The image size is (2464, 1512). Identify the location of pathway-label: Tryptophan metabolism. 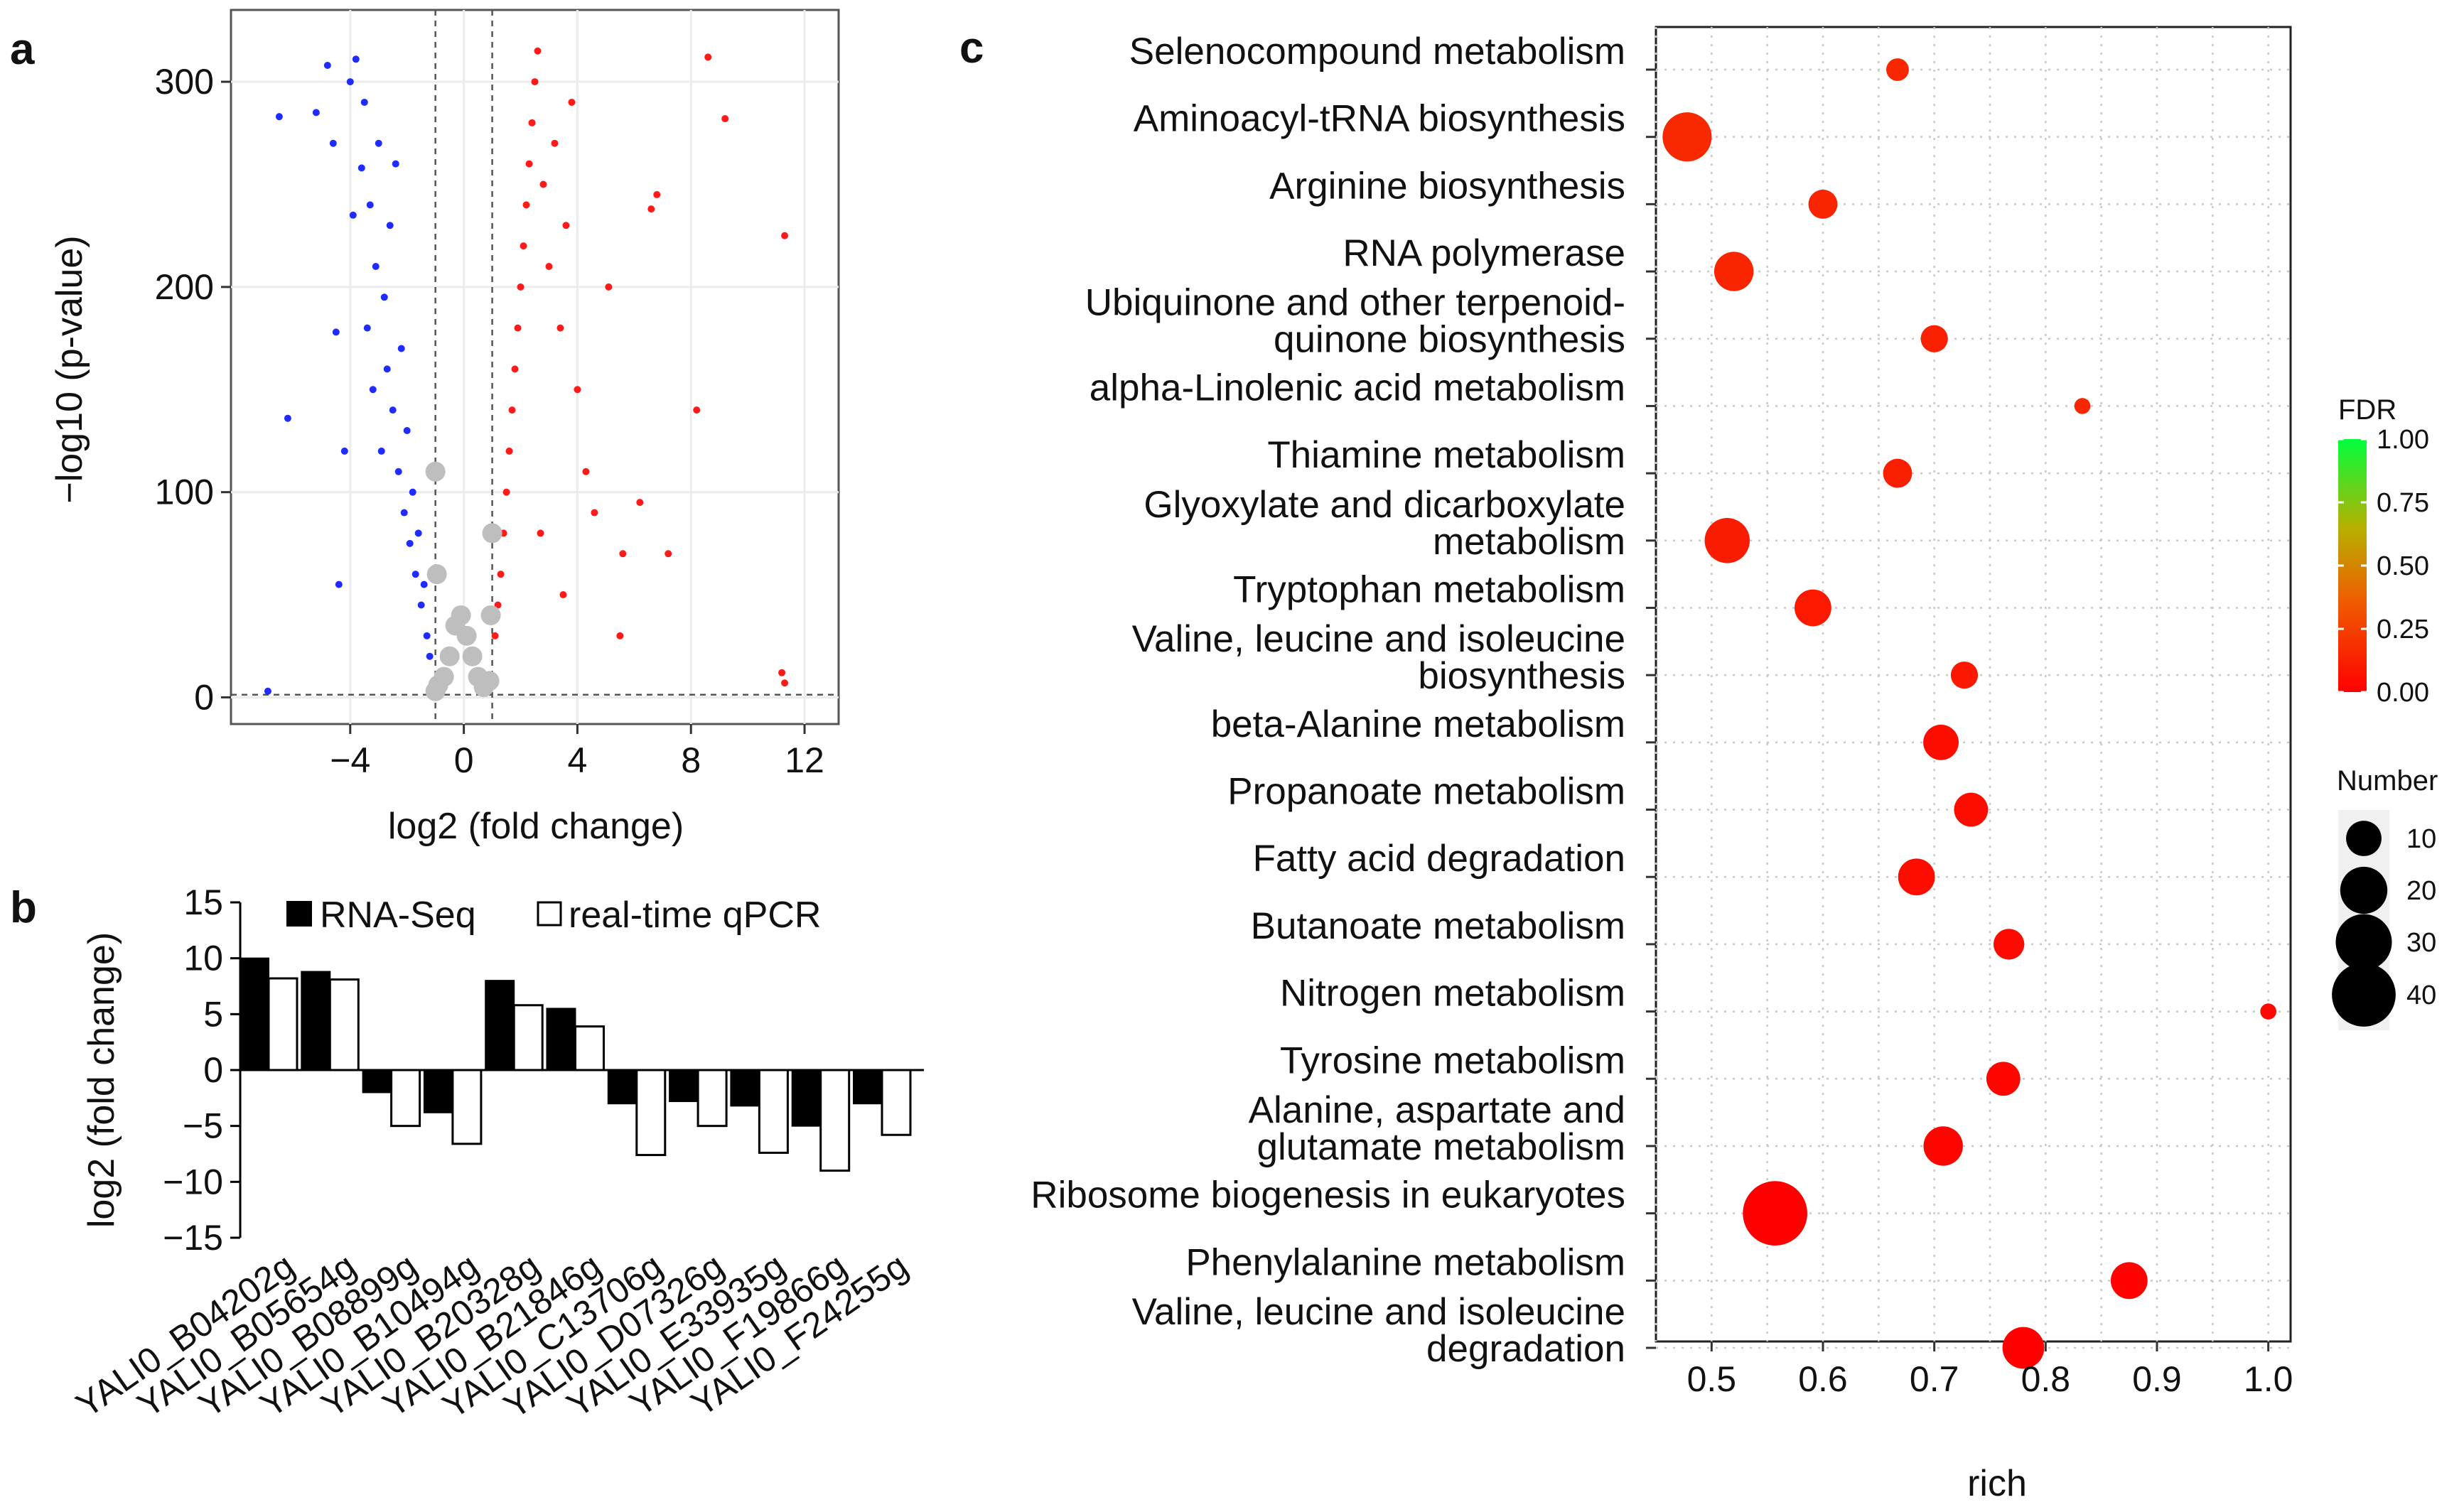
(1429, 589).